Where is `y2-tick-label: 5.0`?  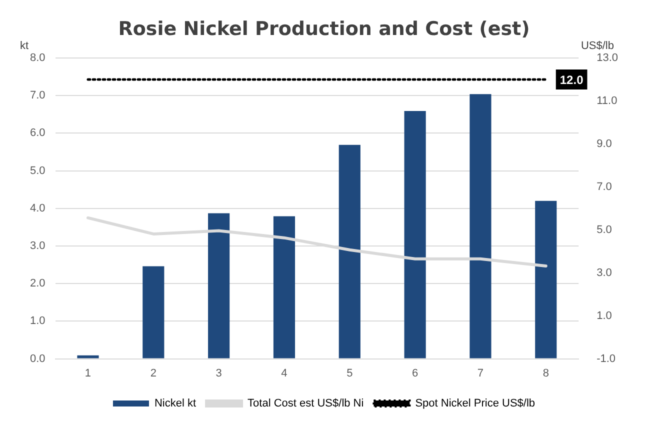 y2-tick-label: 5.0 is located at coordinates (604, 230).